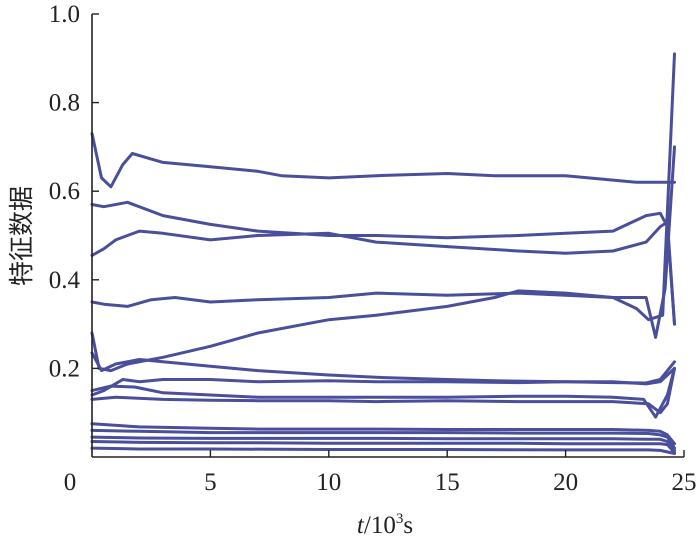 Image resolution: width=700 pixels, height=543 pixels. Describe the element at coordinates (447, 482) in the screenshot. I see `x-tick-label: 15` at that location.